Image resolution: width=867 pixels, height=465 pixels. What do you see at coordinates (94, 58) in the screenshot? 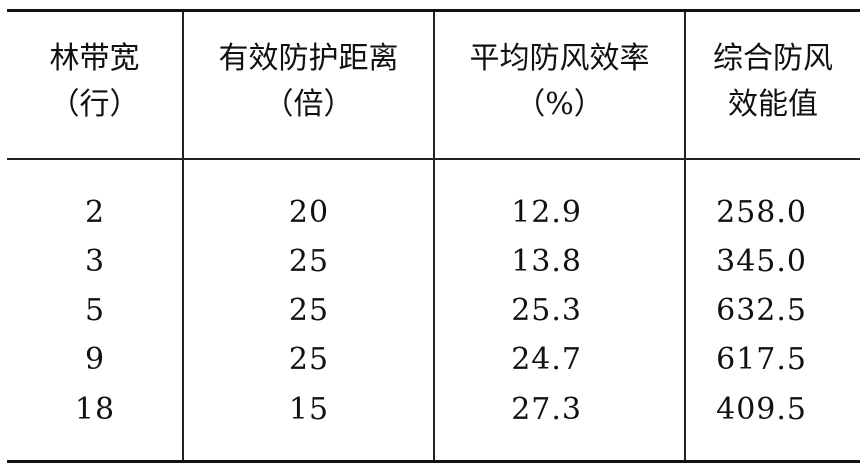
I see `header-line: 林带宽` at bounding box center [94, 58].